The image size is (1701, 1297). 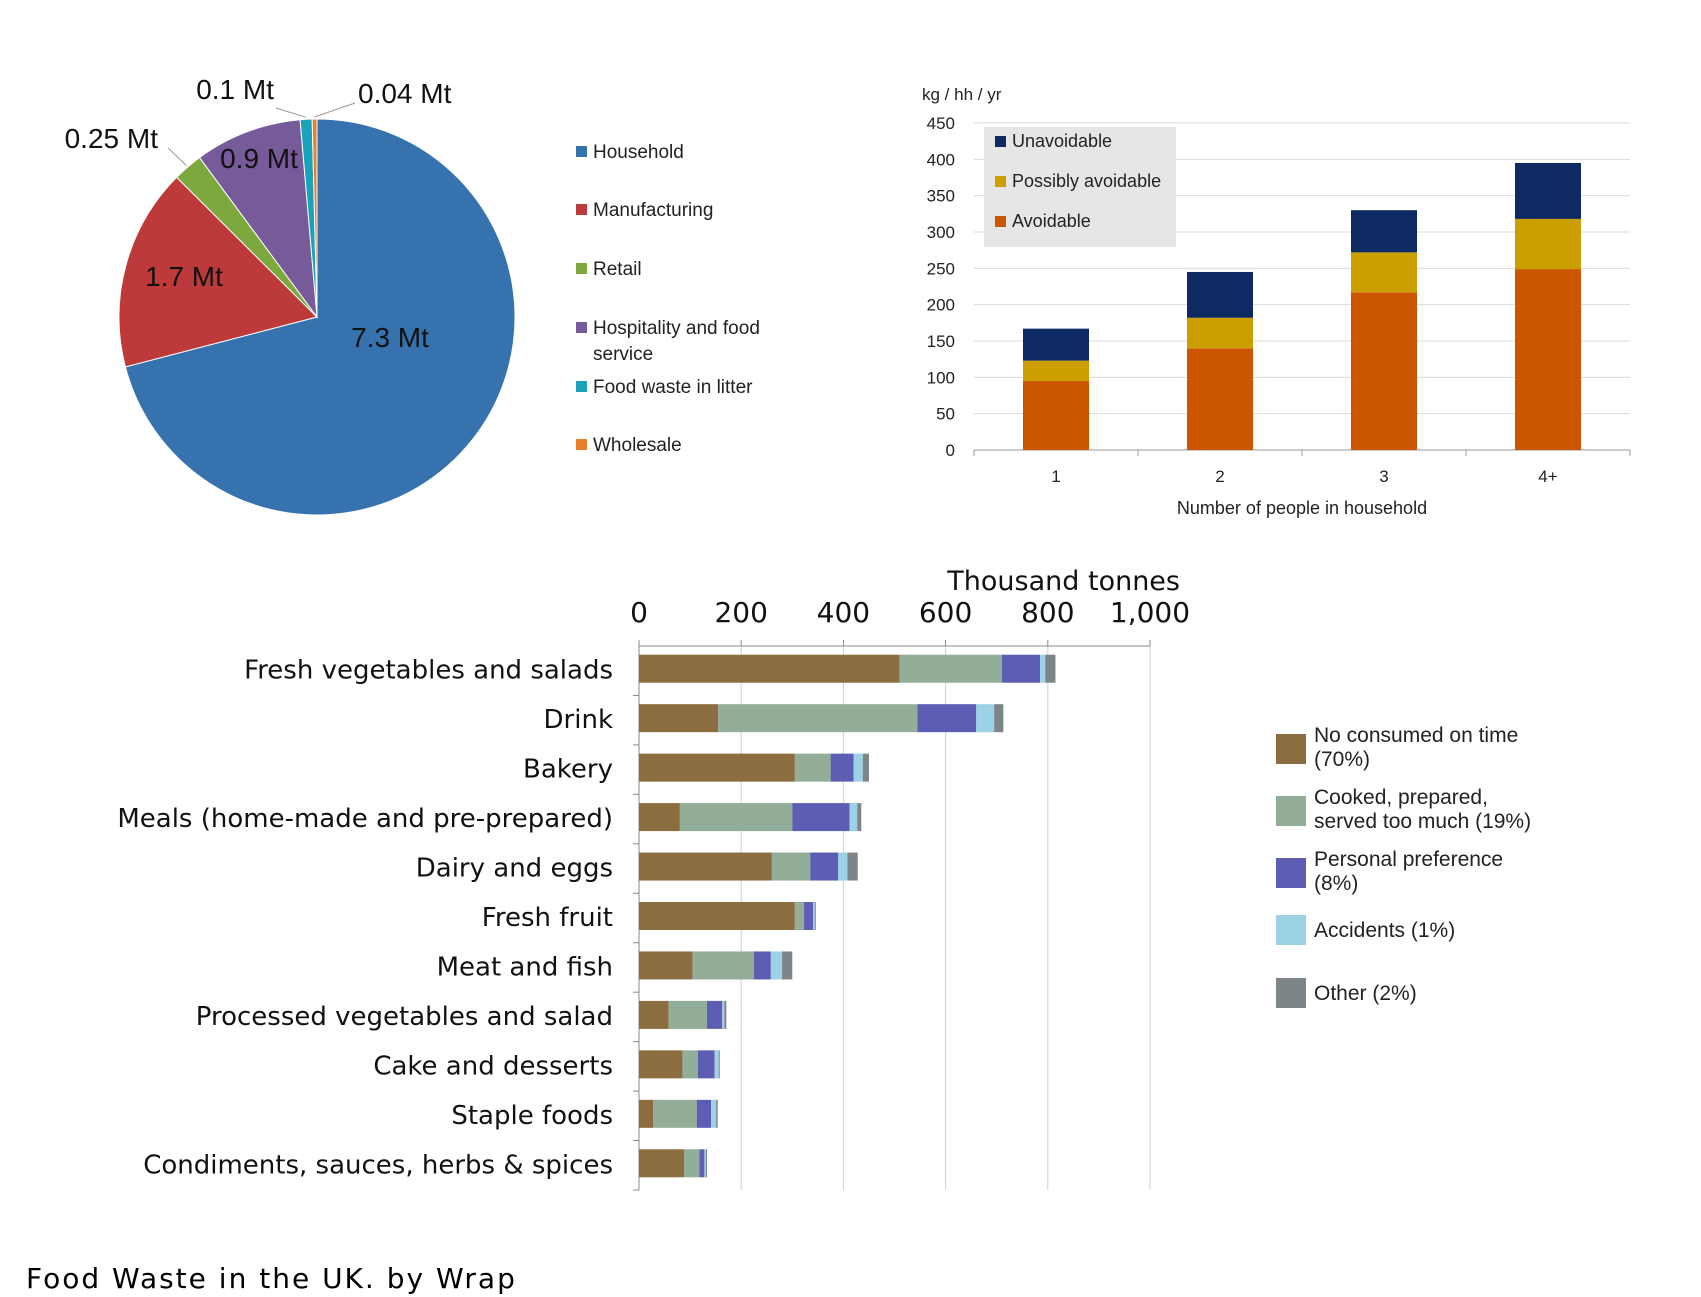 I want to click on bar-category-label-staple-foods: Staple foods, so click(x=532, y=1116).